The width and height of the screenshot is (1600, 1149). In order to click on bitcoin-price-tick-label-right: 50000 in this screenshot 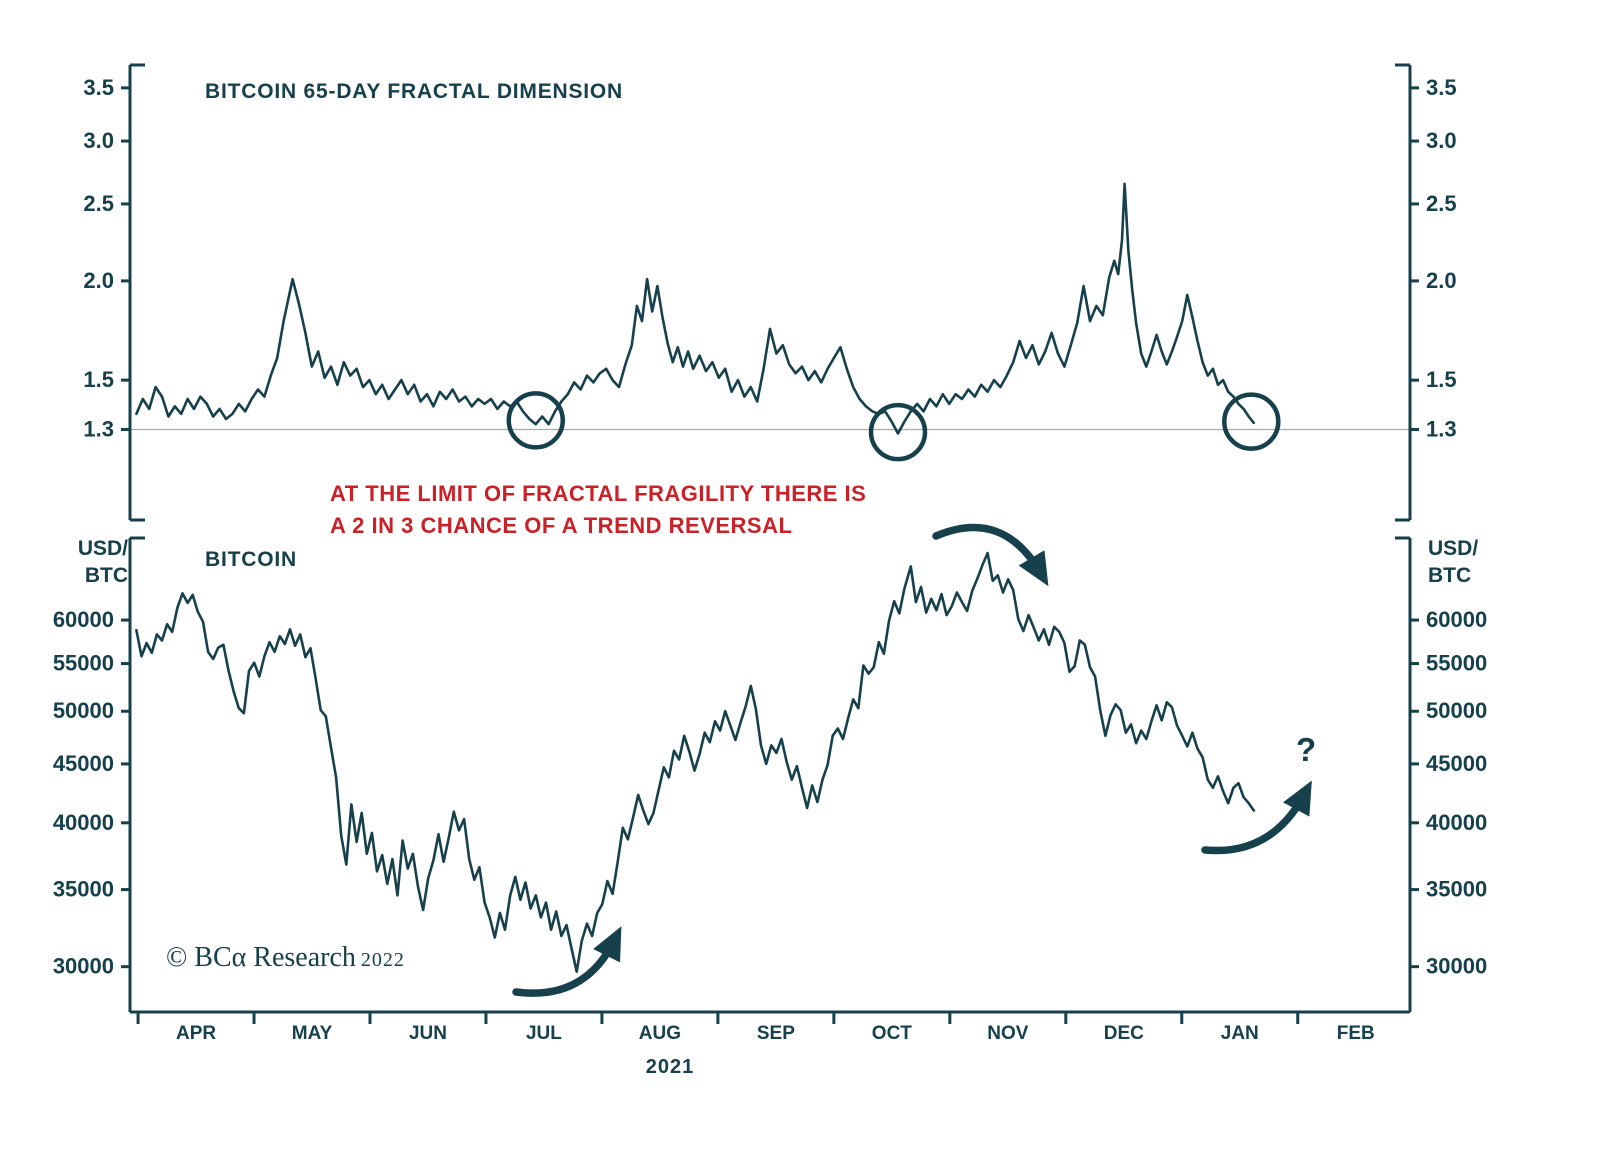, I will do `click(1456, 710)`.